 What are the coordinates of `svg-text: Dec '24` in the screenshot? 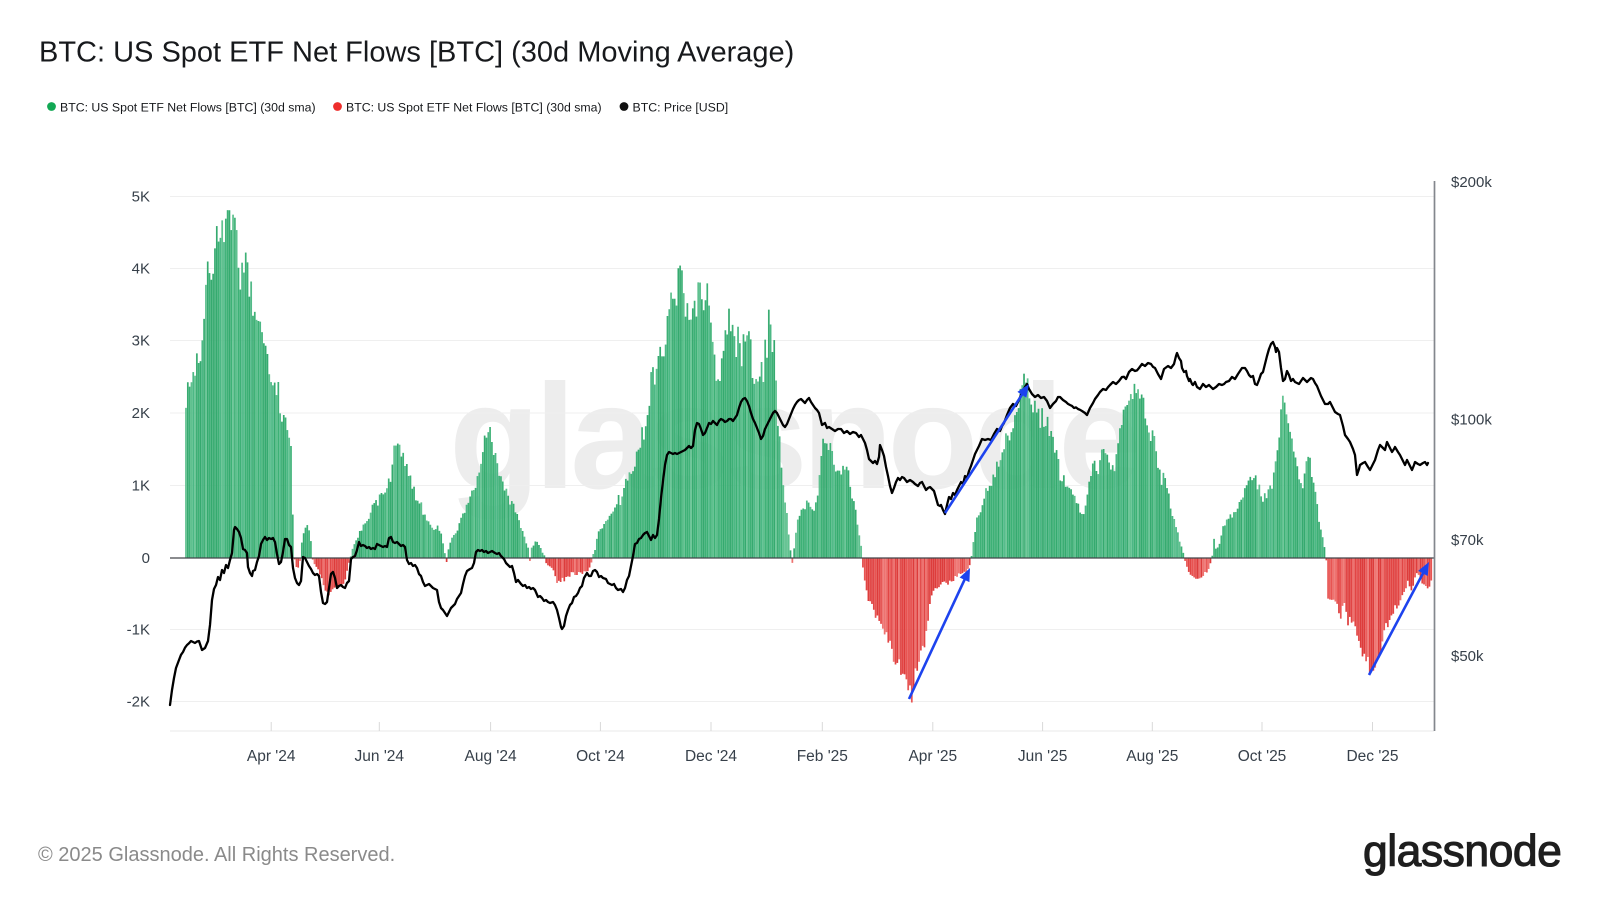 It's located at (711, 756).